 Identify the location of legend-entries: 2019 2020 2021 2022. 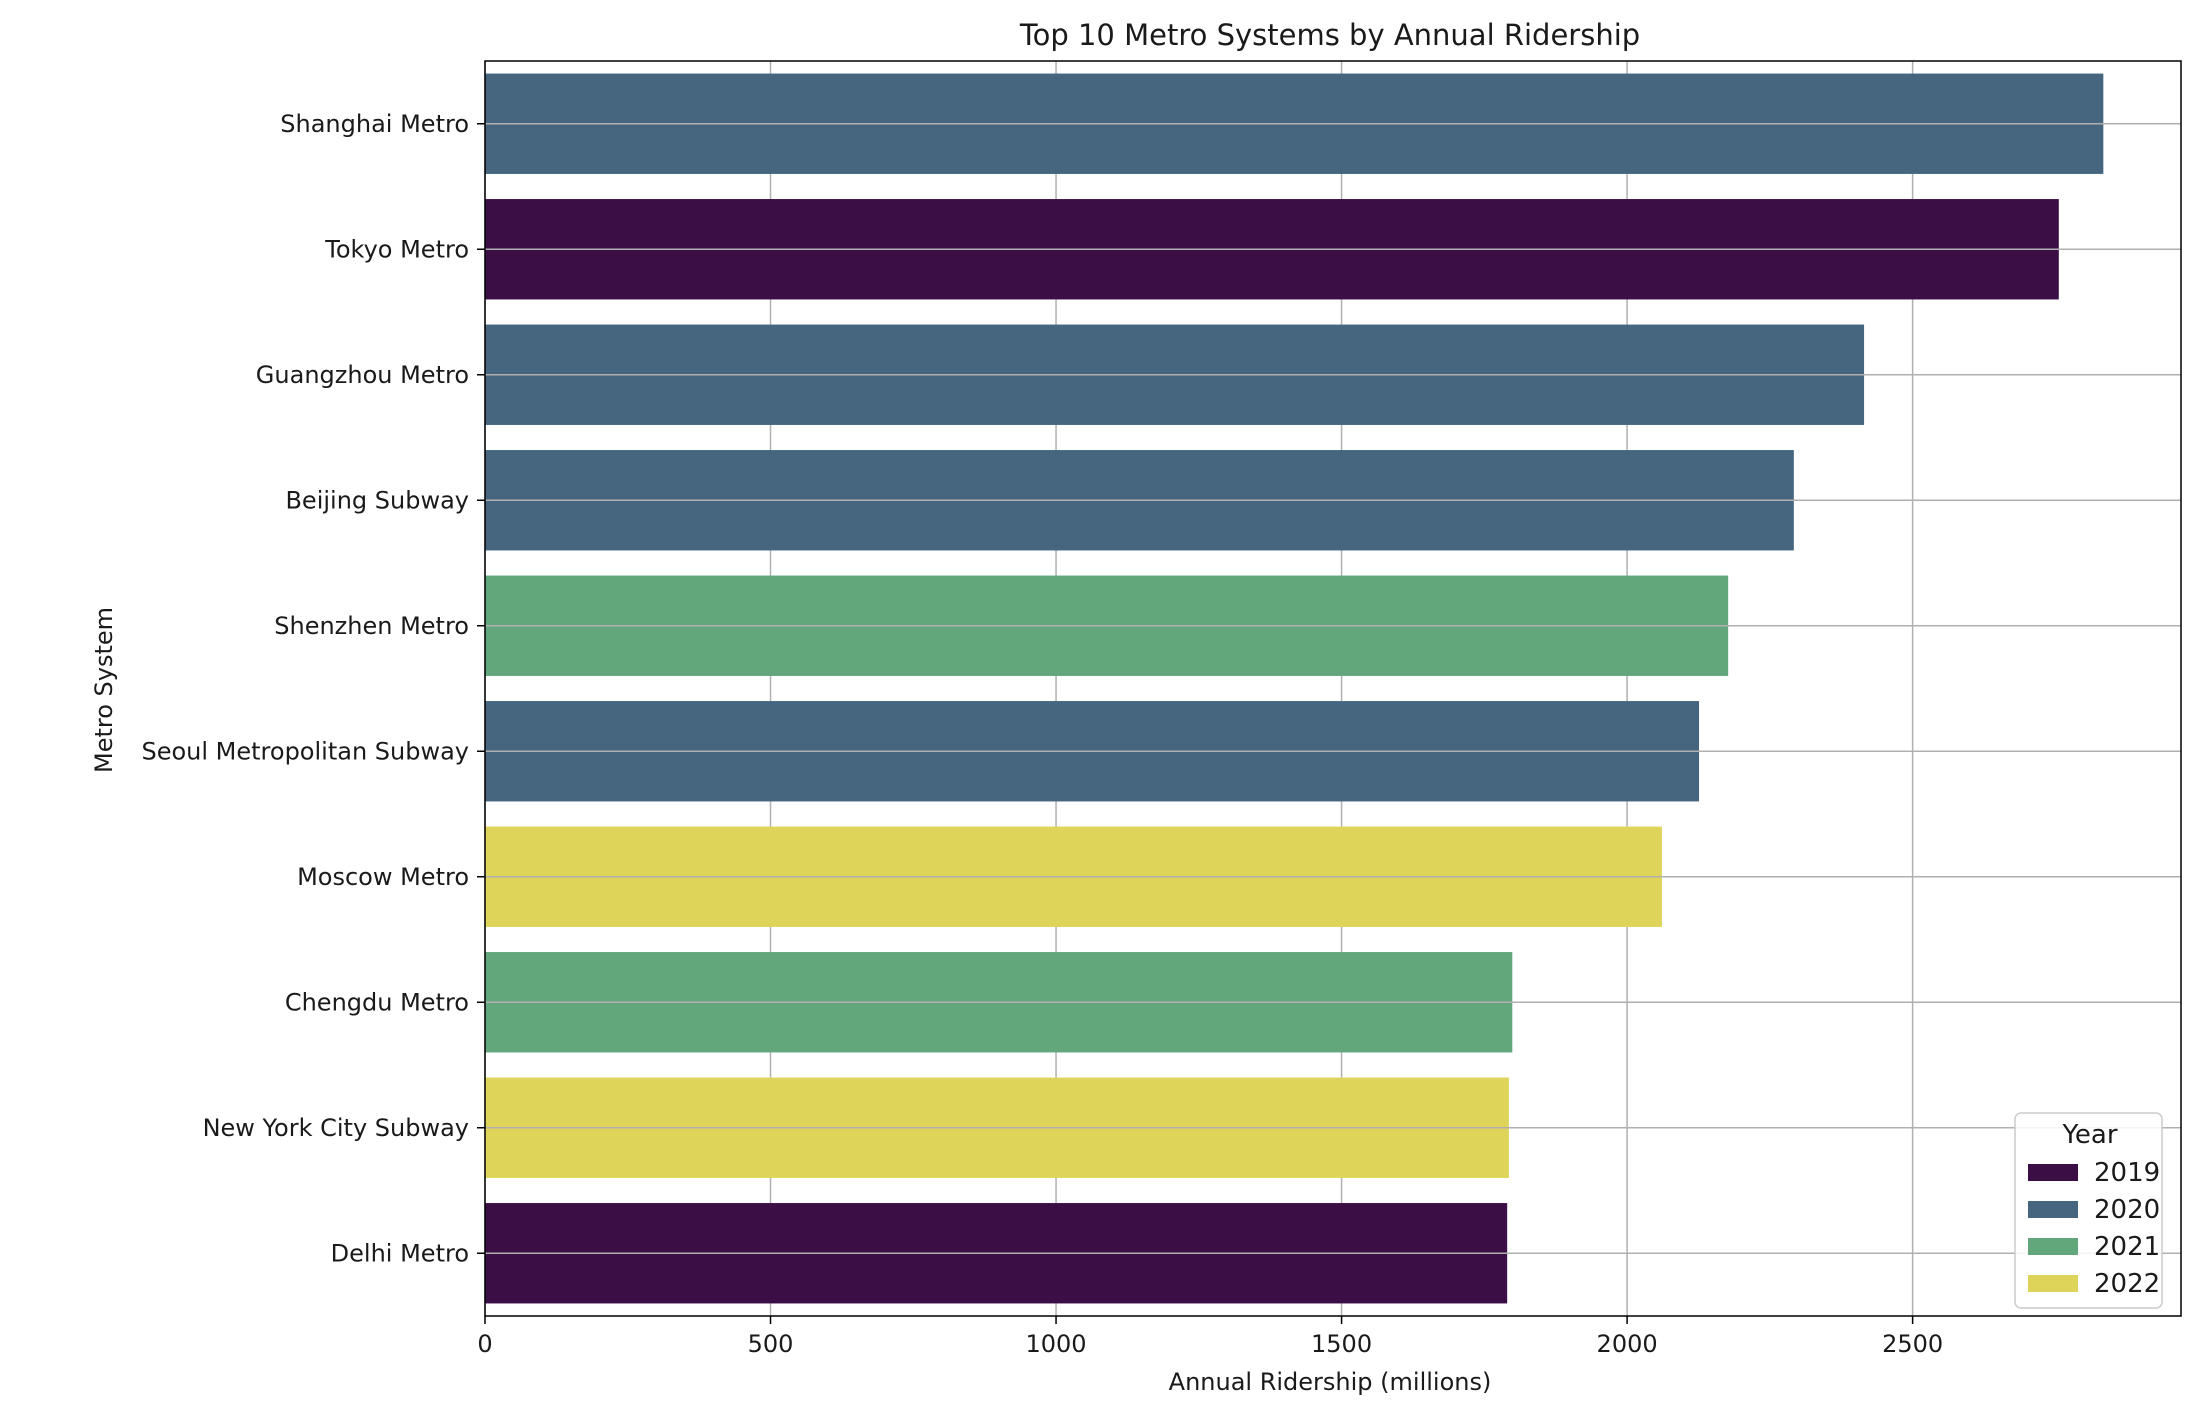
(2094, 1228).